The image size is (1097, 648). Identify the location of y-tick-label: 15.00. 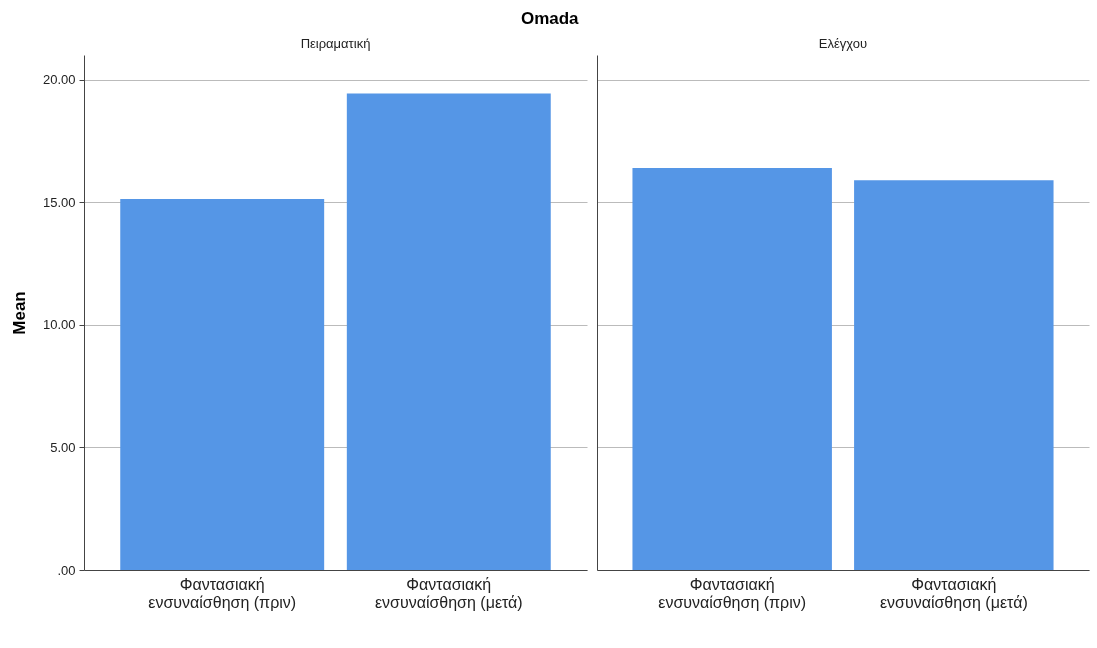
(59, 202).